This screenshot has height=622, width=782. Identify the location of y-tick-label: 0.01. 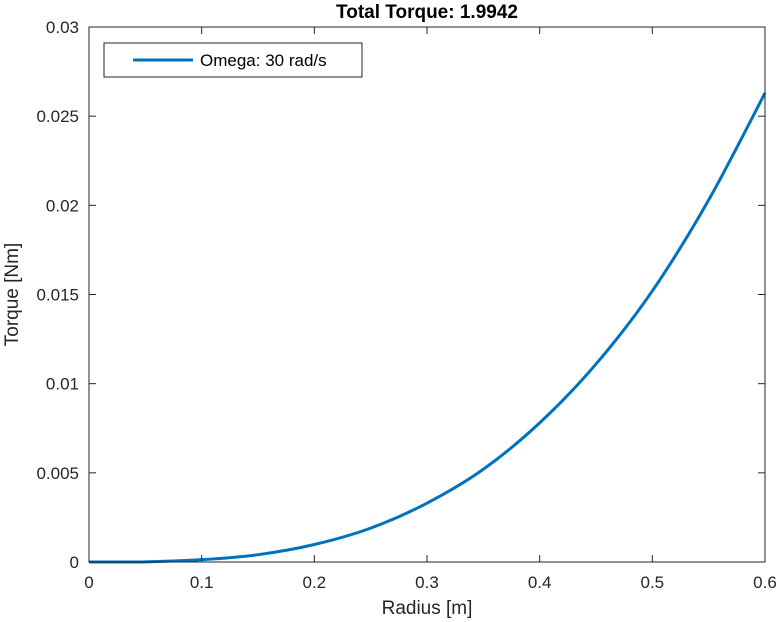
(62, 384).